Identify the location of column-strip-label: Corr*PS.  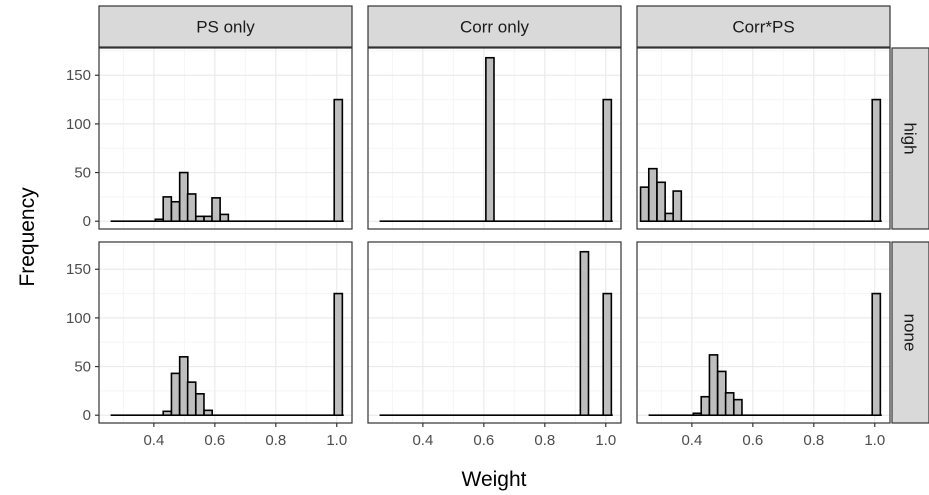
(763, 27).